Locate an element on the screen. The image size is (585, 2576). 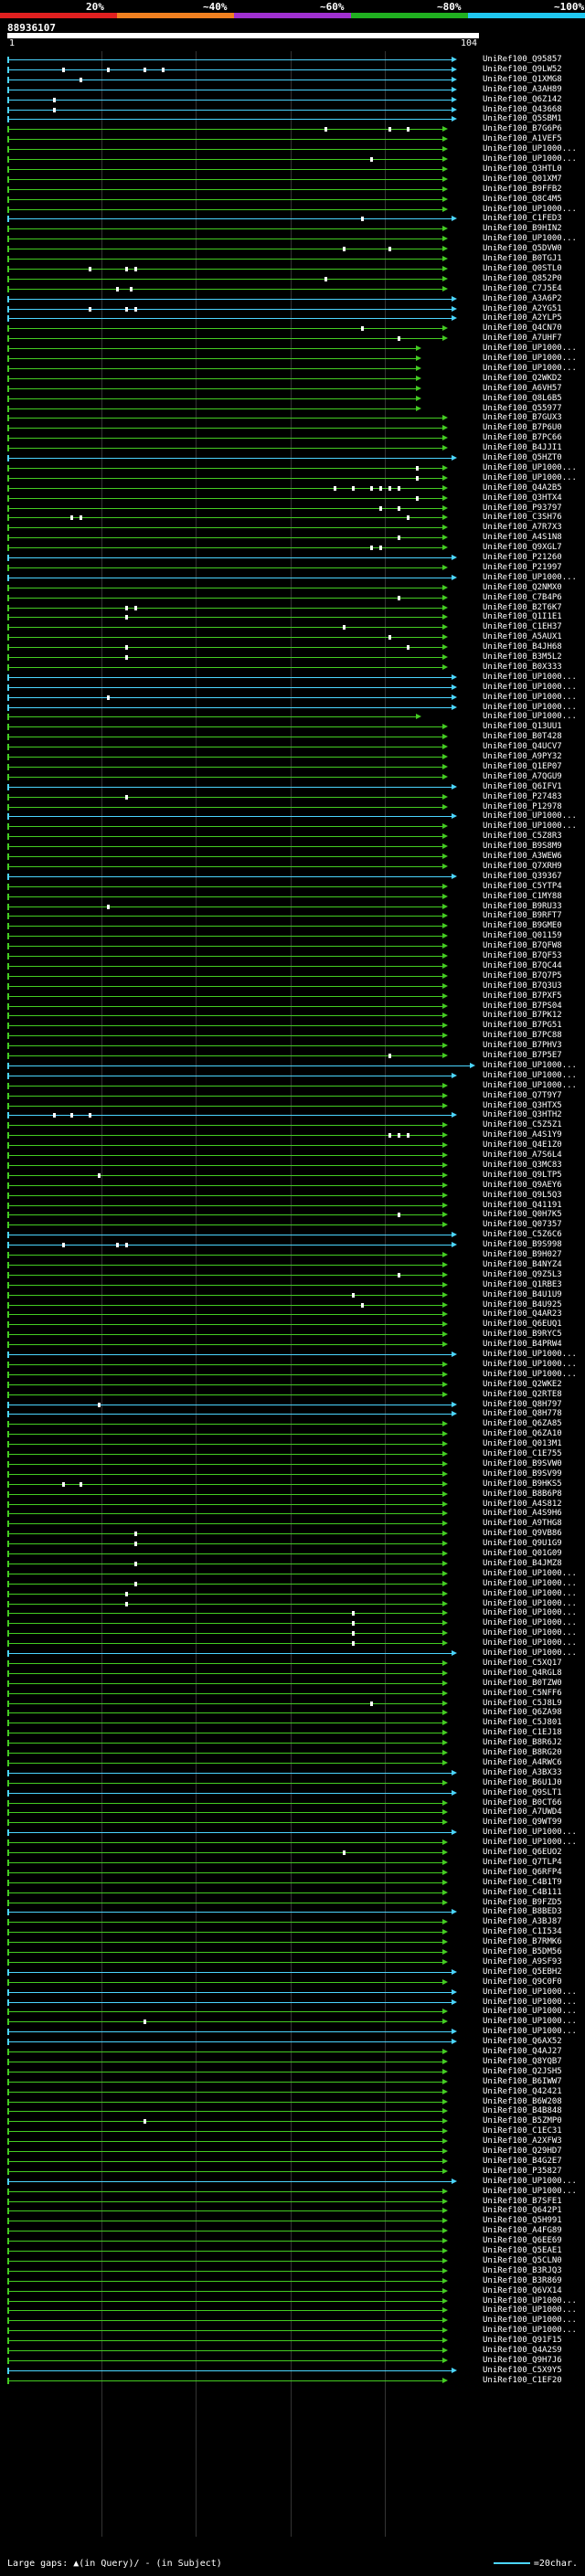
hit-label: UniRef100_P93797 is located at coordinates (522, 508).